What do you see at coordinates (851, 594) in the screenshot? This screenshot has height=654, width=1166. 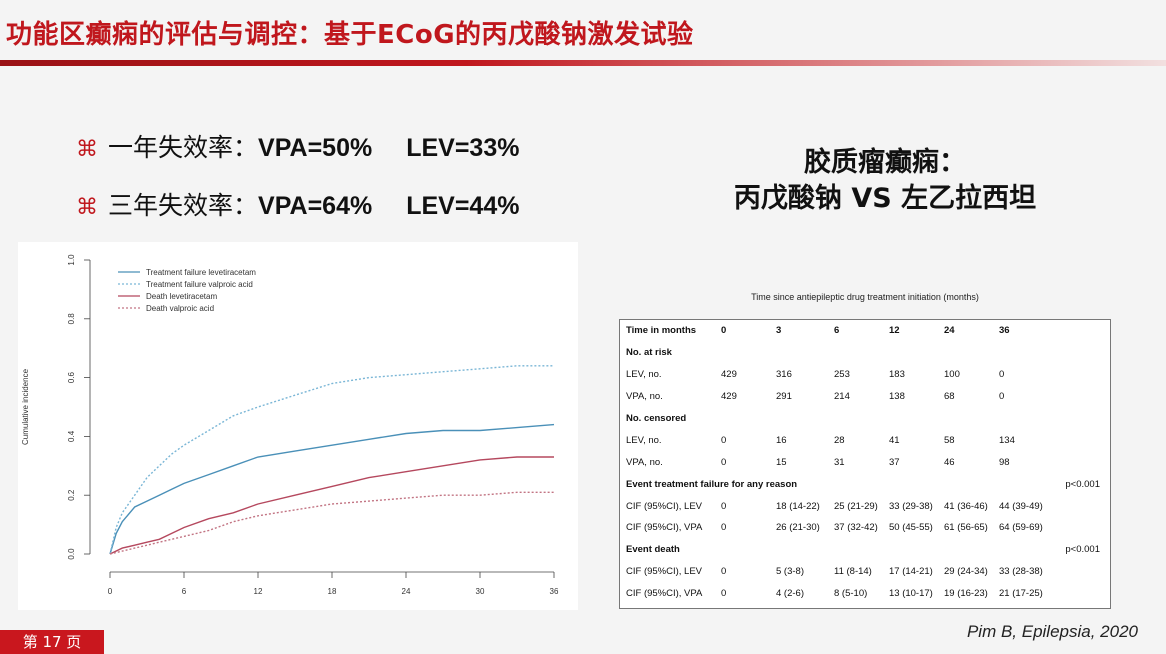 I see `table-cell: 8 (5-10)` at bounding box center [851, 594].